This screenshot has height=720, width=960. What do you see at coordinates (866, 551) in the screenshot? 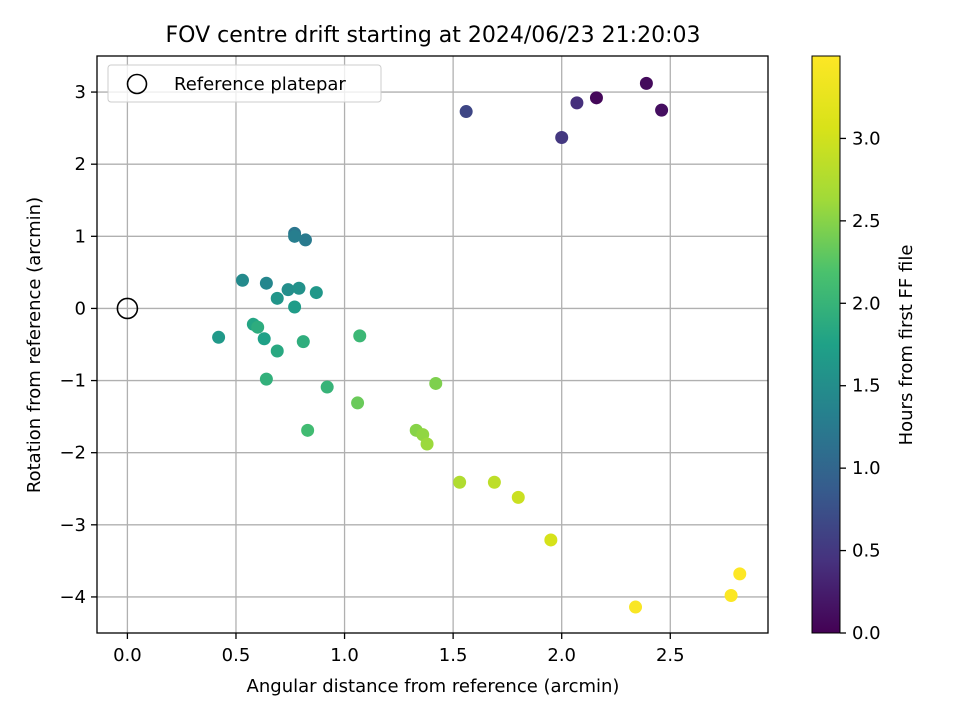
I see `colorbar-tick-label: 0.5` at bounding box center [866, 551].